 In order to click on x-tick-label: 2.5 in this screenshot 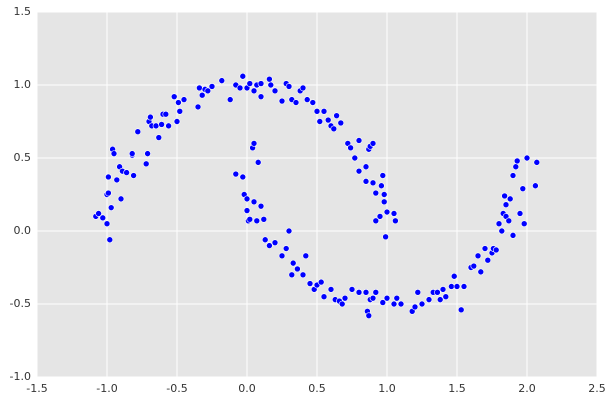, I will do `click(597, 388)`.